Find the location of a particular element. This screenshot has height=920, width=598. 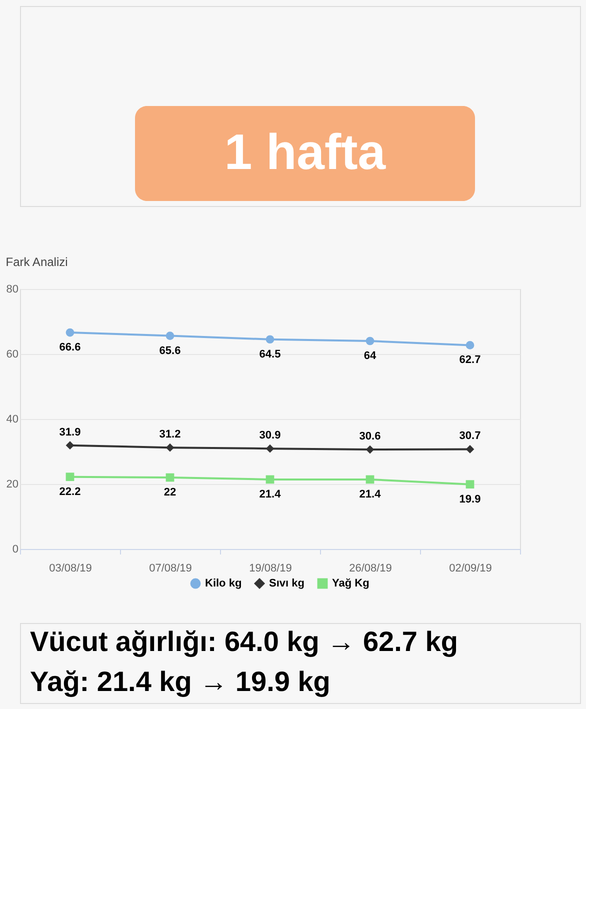

legend-label: Yağ Kg is located at coordinates (351, 584).